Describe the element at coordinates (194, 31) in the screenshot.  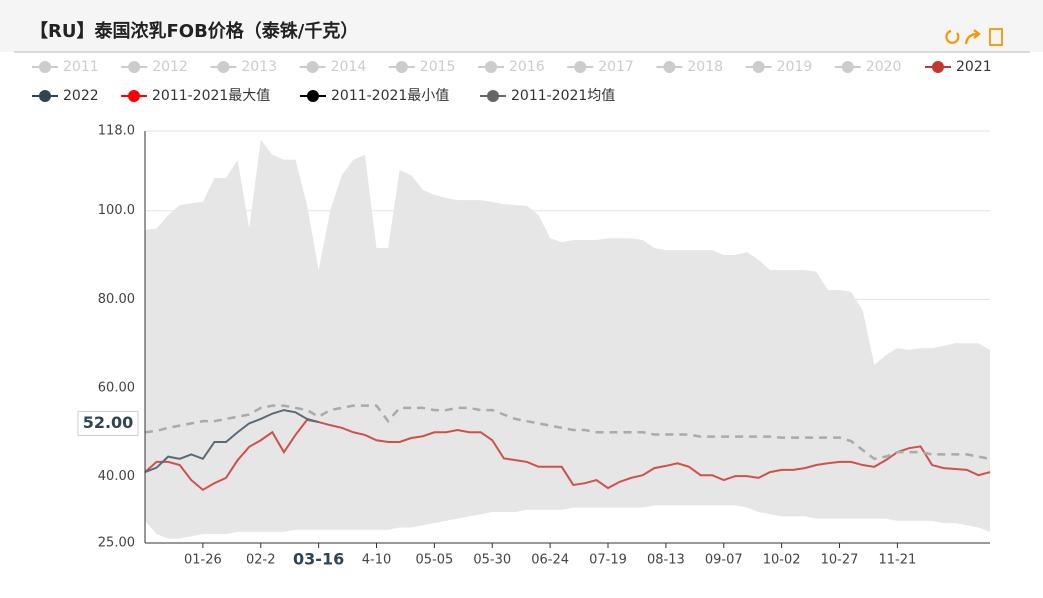
I see `chart-title: 【RU】泰国浓乳FOB价格（泰铢/千克）` at that location.